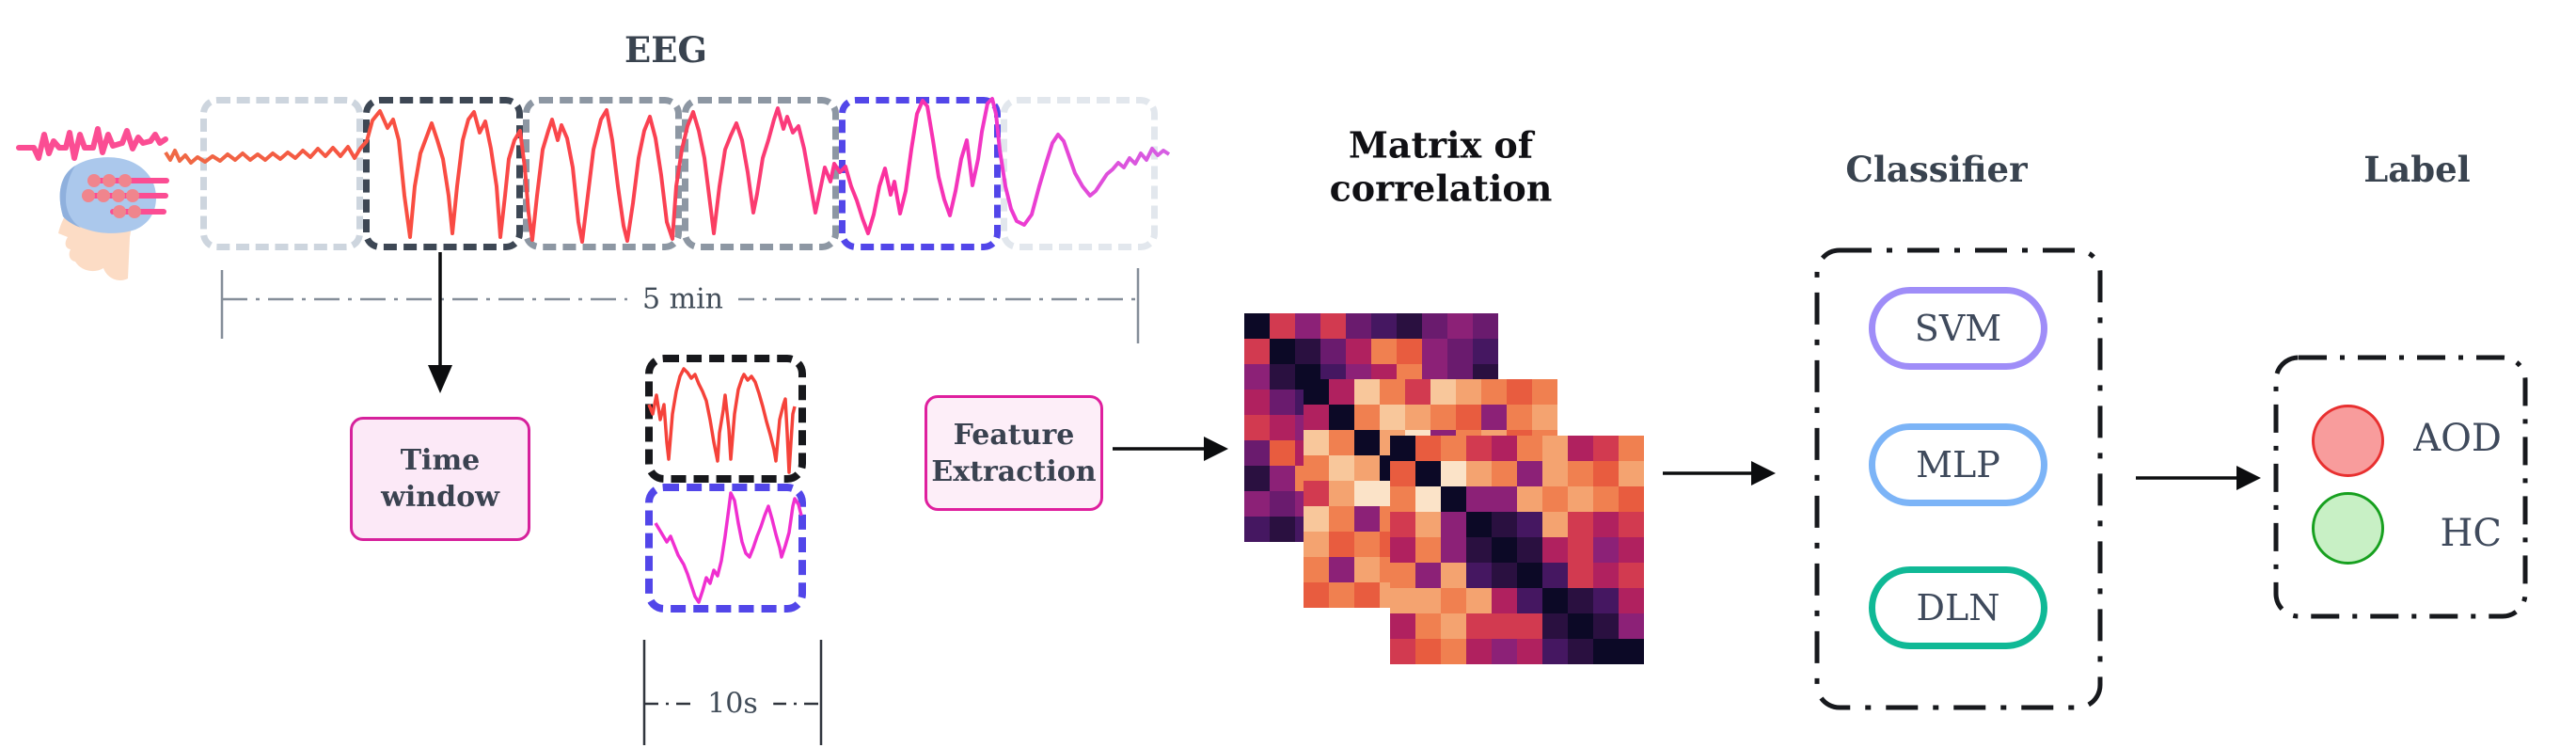 This screenshot has width=2576, height=748. I want to click on classifier-option-mlp: MLP, so click(1958, 464).